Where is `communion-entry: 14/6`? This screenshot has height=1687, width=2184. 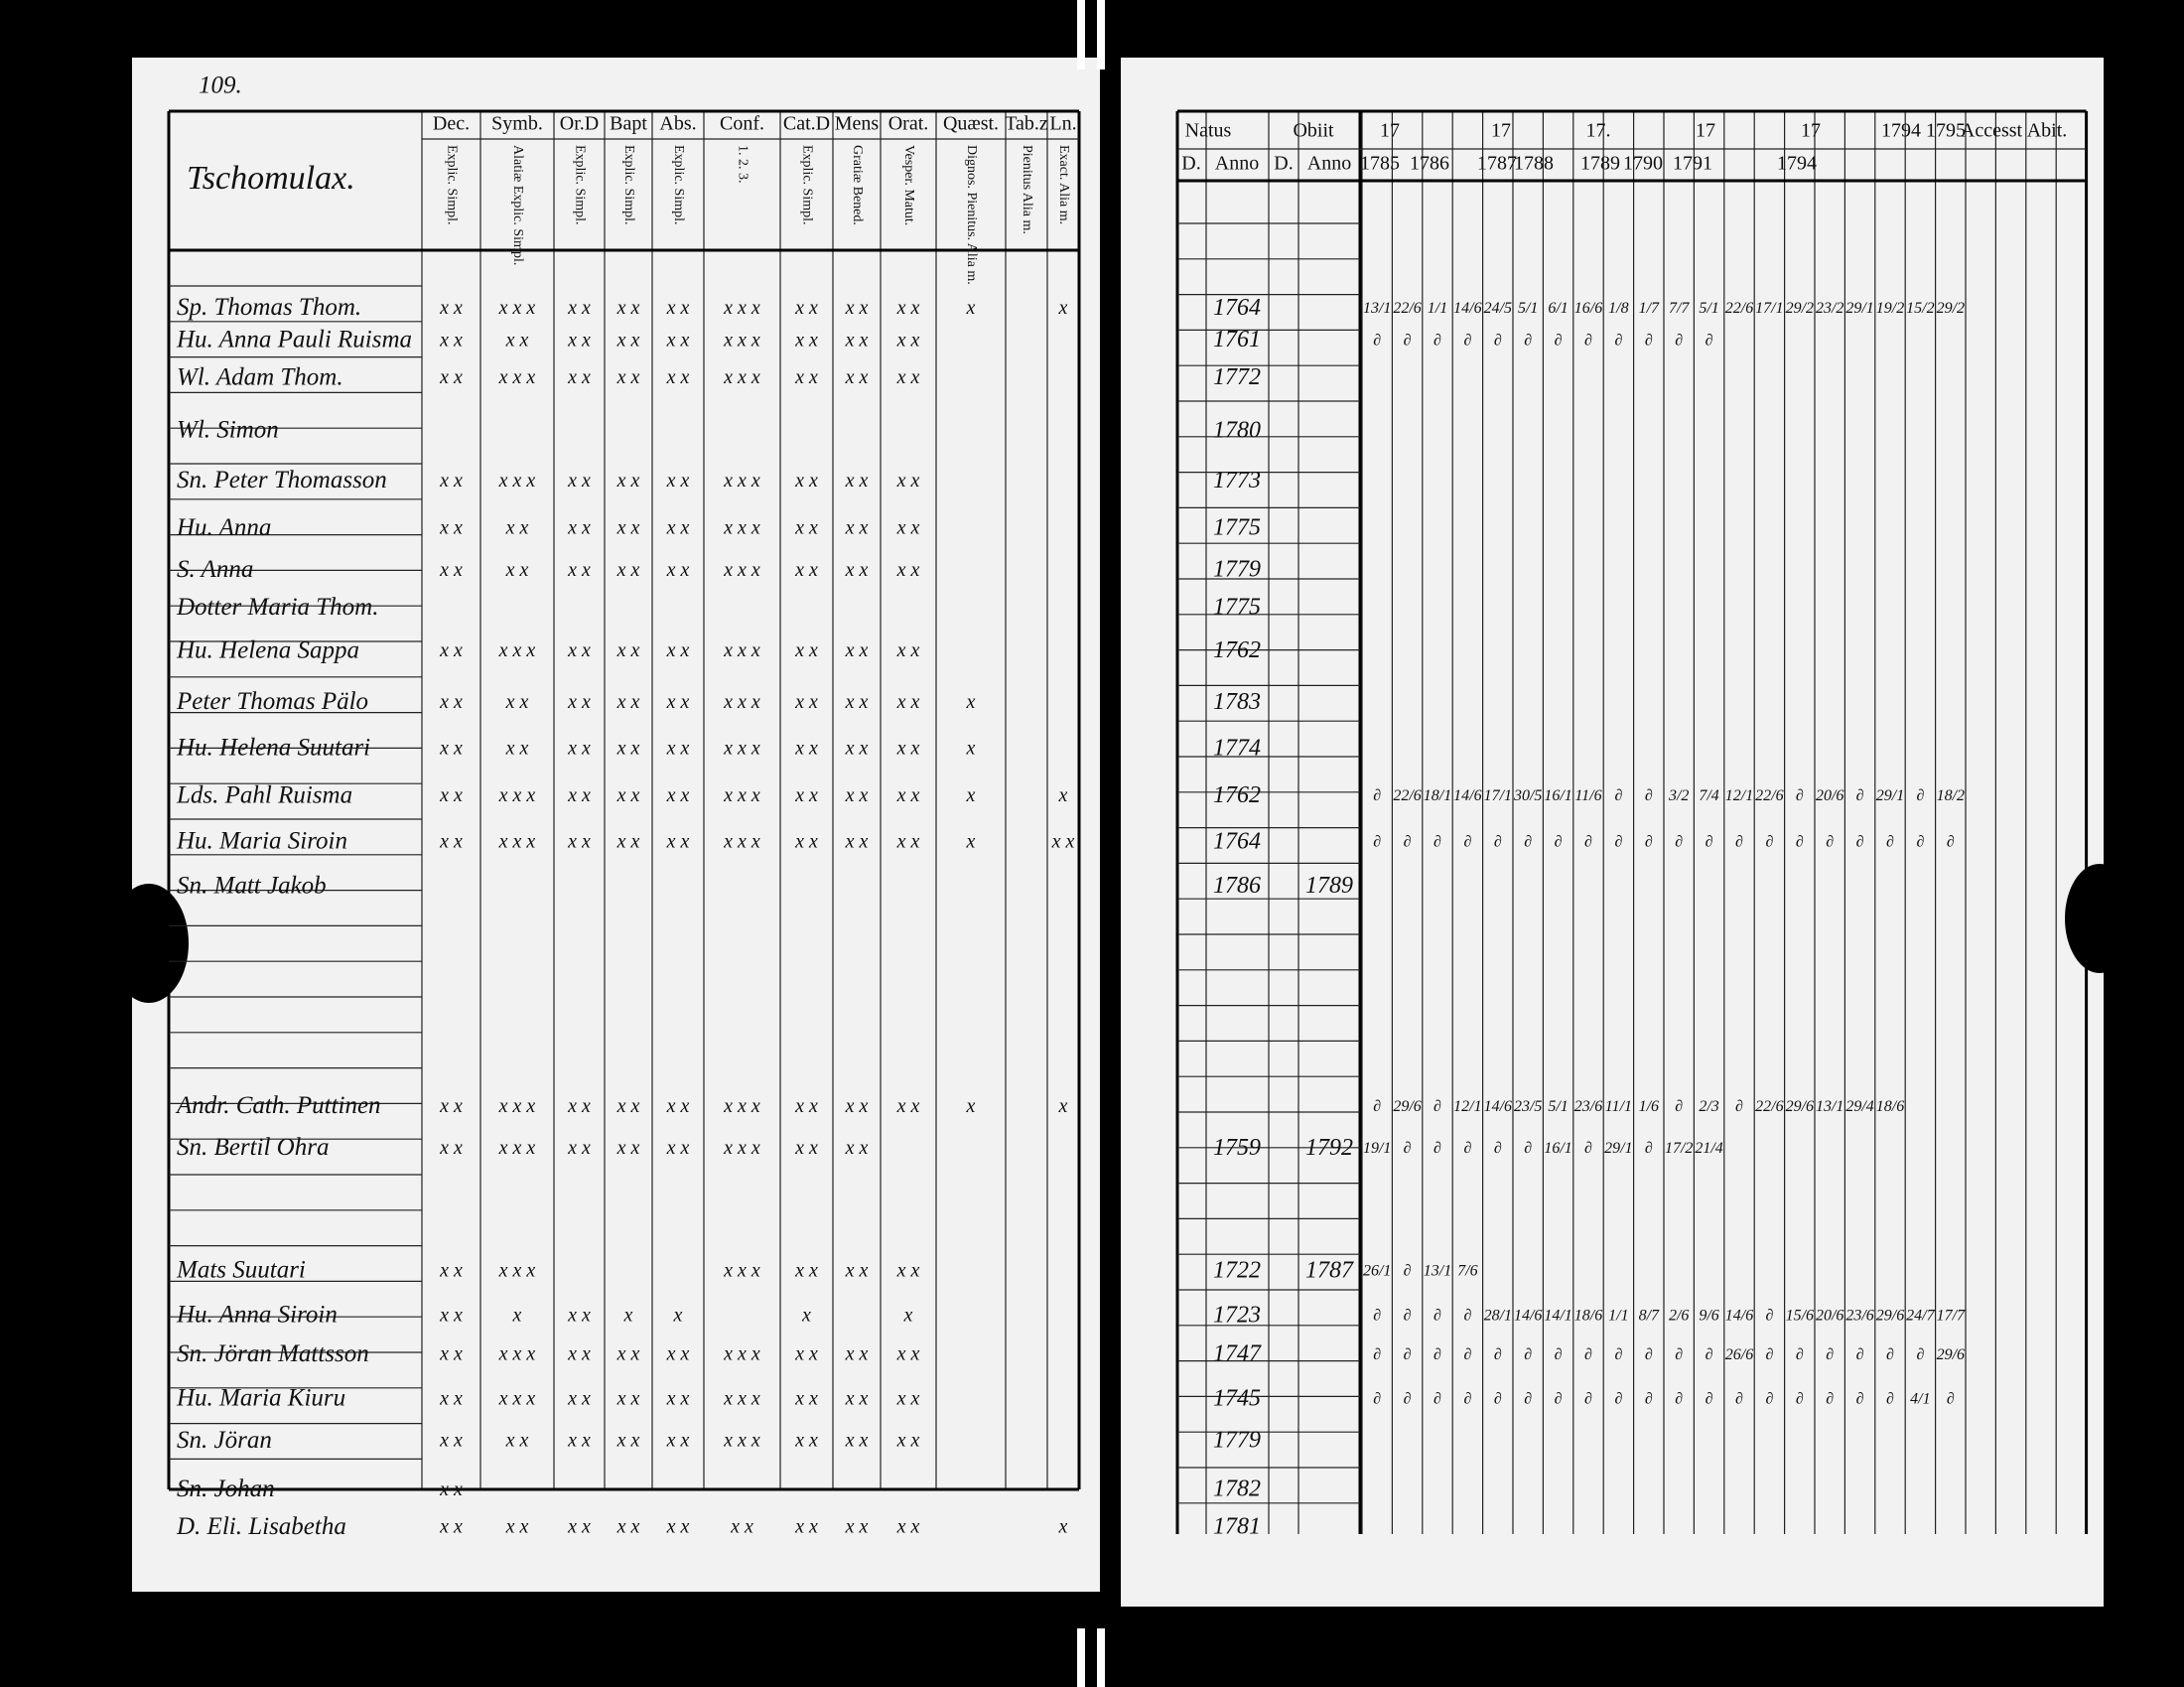
communion-entry: 14/6 is located at coordinates (1739, 1316).